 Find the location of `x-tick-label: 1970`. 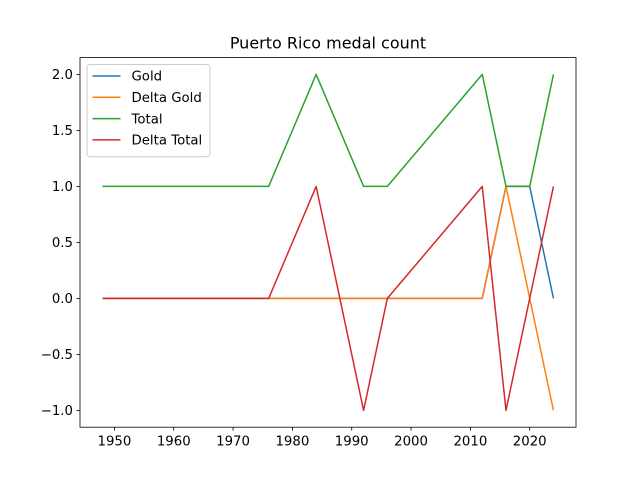

x-tick-label: 1970 is located at coordinates (233, 442).